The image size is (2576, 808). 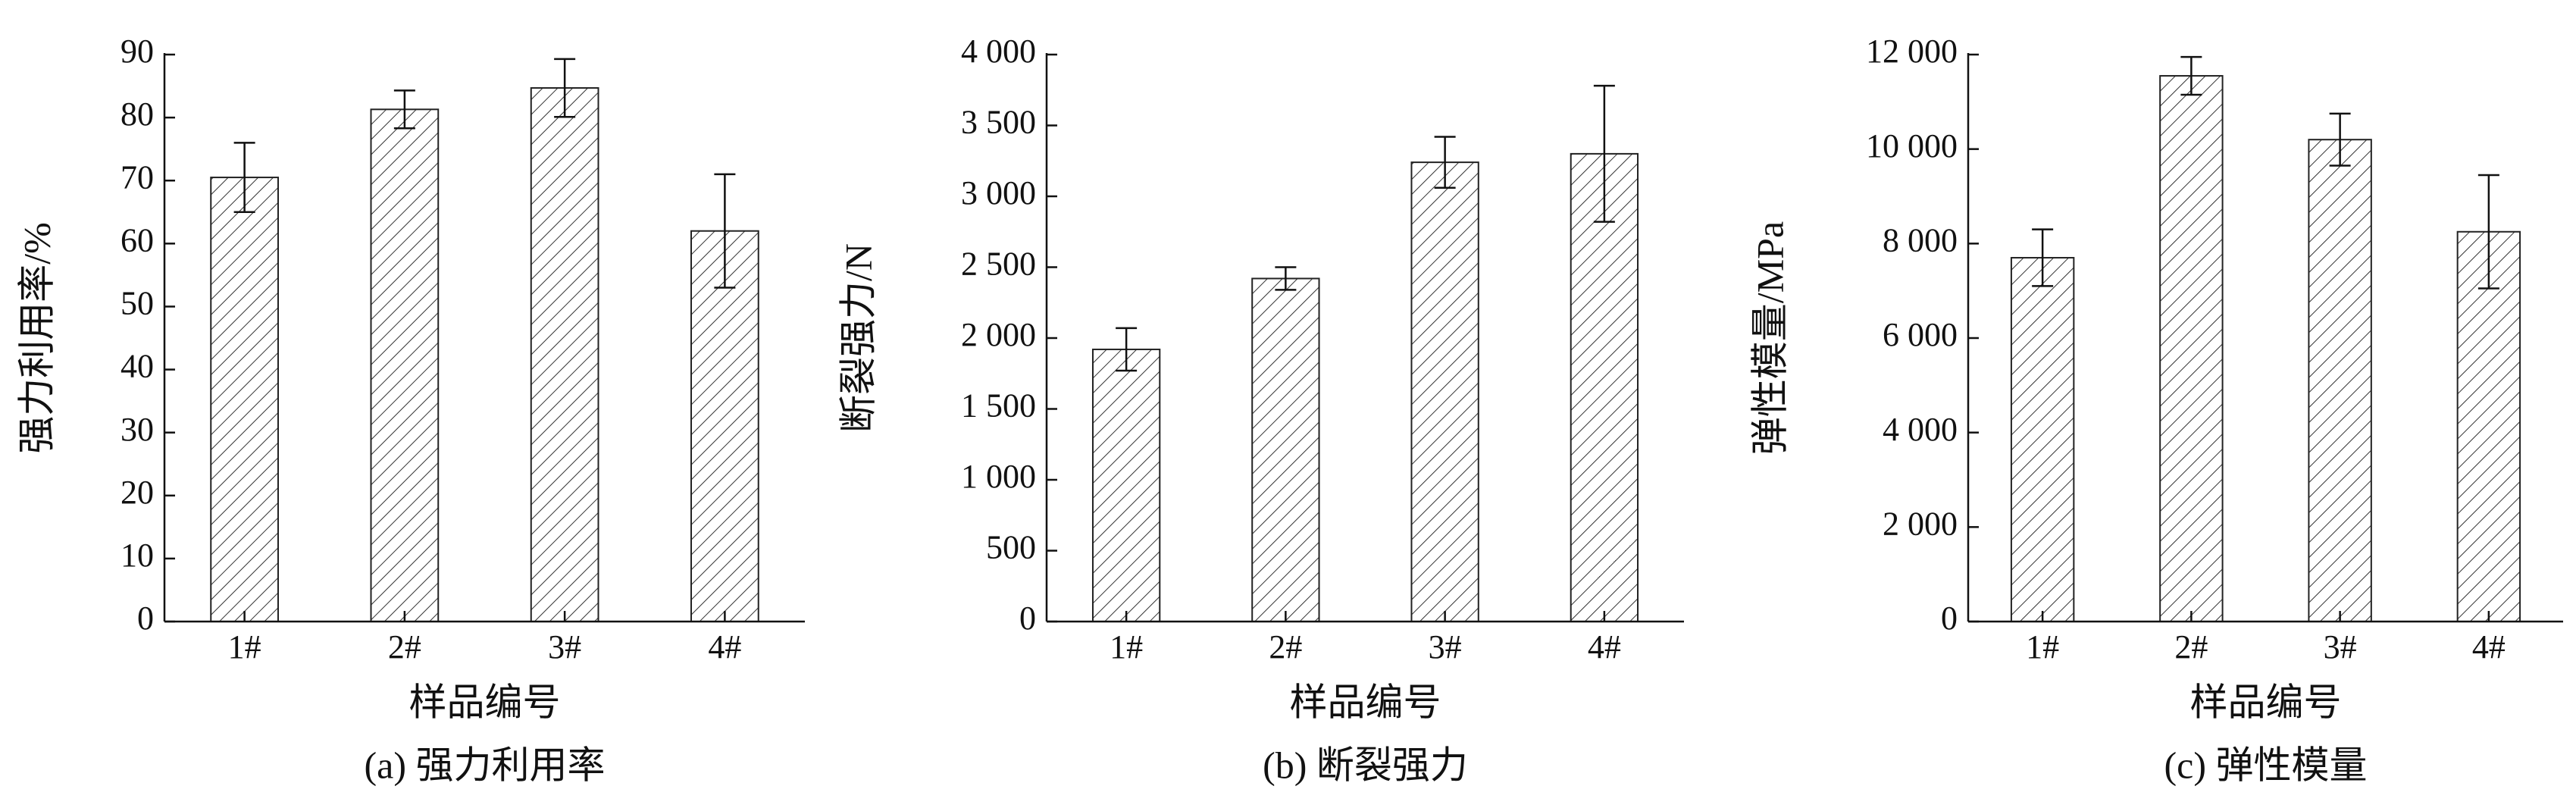 What do you see at coordinates (1011, 547) in the screenshot?
I see `y-tick-label: 500` at bounding box center [1011, 547].